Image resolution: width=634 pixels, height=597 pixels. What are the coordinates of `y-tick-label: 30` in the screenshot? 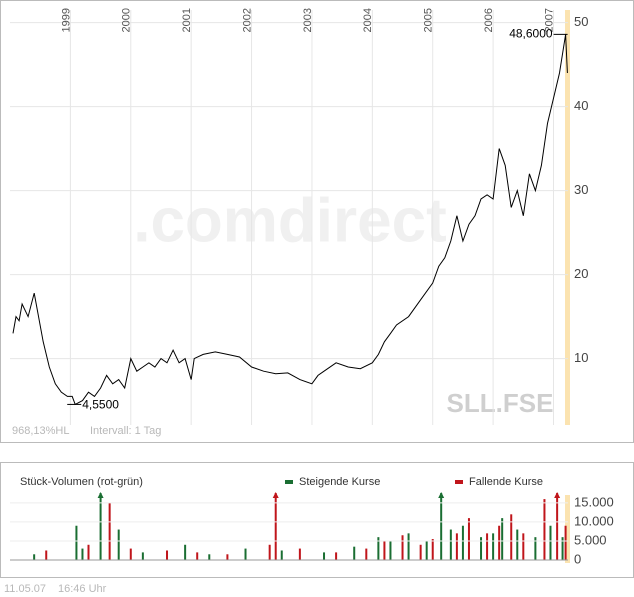 It's located at (581, 189).